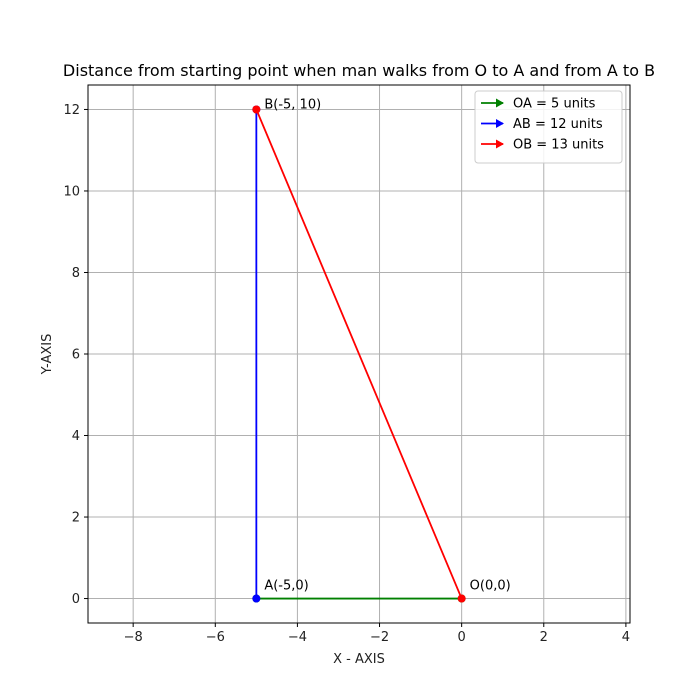  Describe the element at coordinates (554, 104) in the screenshot. I see `legend-label: OA = 5 units` at that location.